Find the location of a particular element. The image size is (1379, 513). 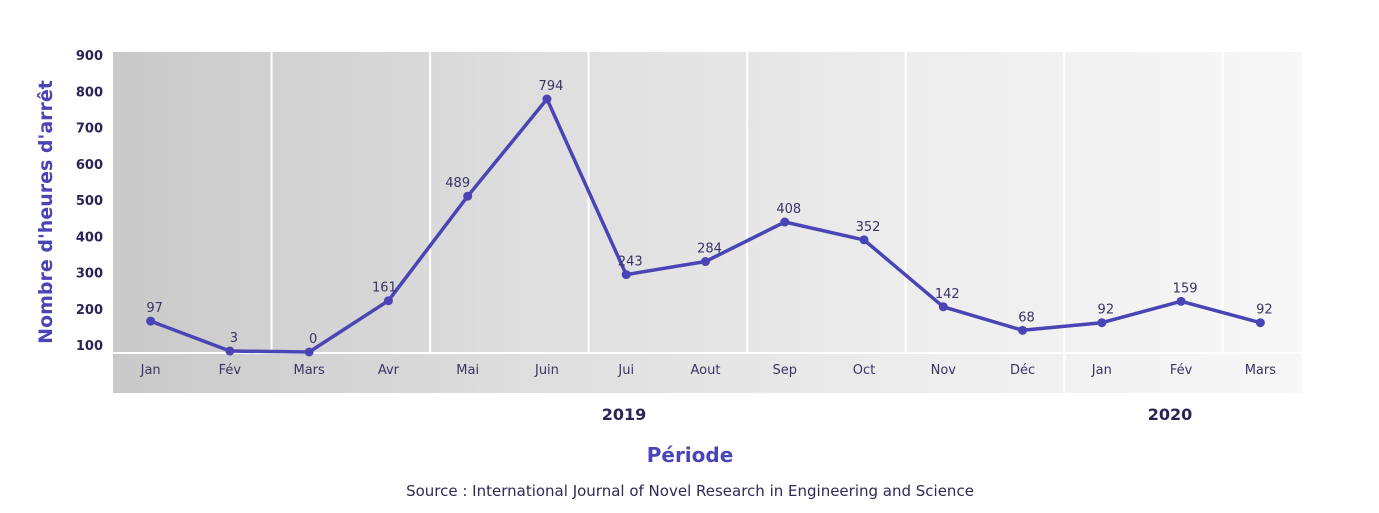

y-tick-label: 200 is located at coordinates (89, 310).